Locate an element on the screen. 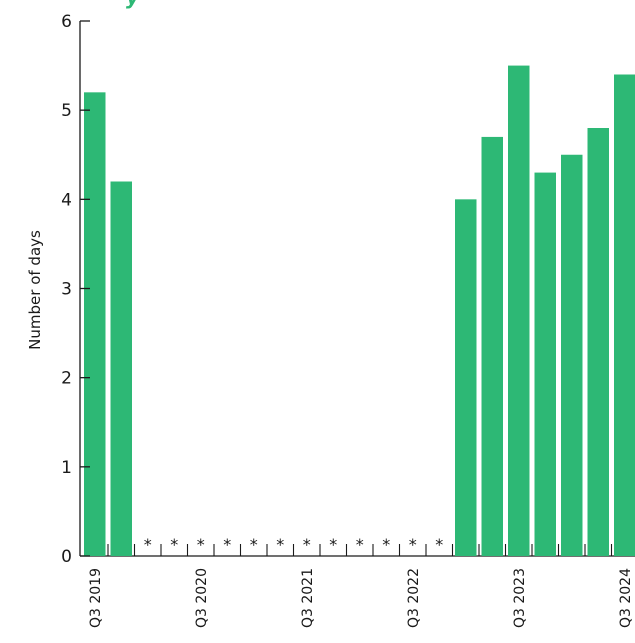 Image resolution: width=635 pixels, height=643 pixels. bar-q3-2023 is located at coordinates (519, 310).